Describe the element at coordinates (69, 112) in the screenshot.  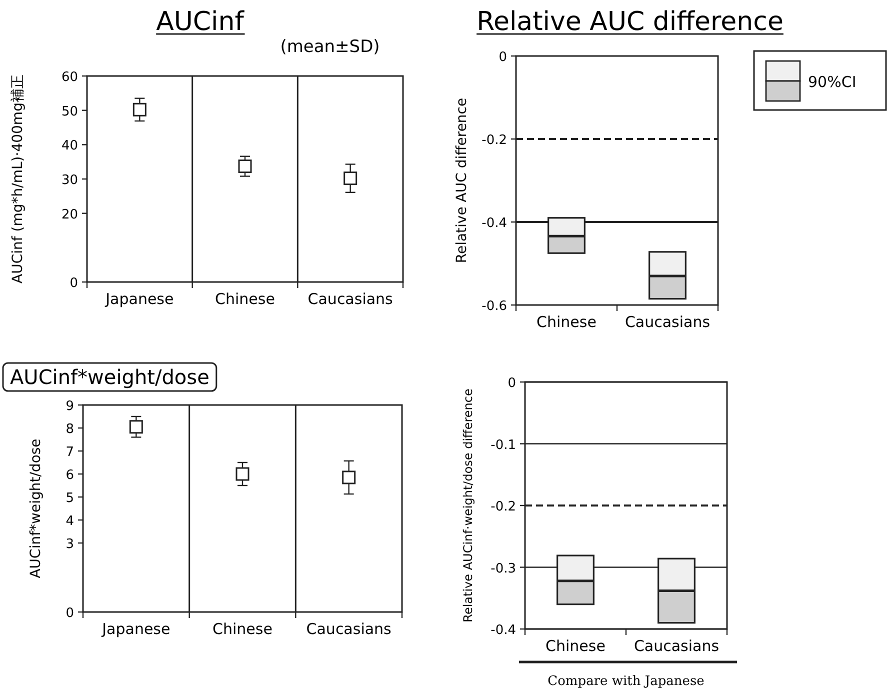
I see `y-tick-label: 50` at that location.